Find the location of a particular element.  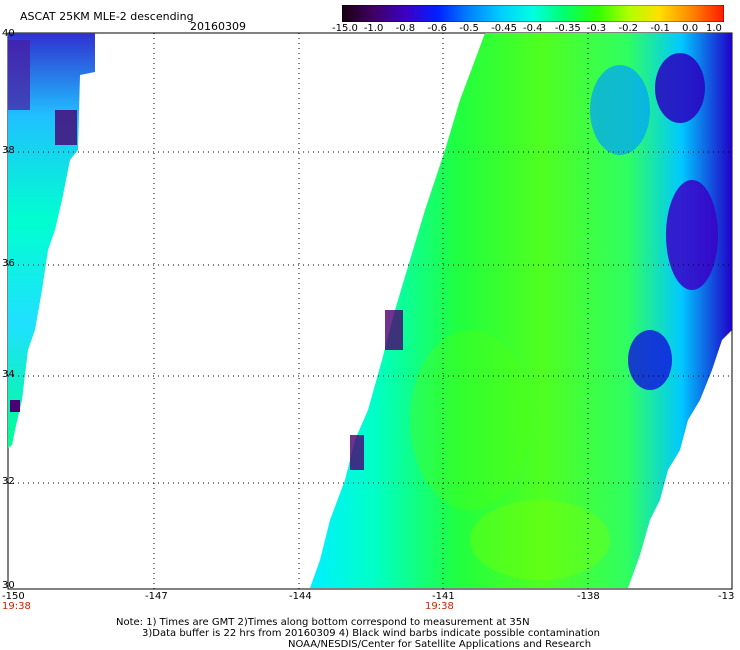

colorbar-label: -0.45 is located at coordinates (504, 28).